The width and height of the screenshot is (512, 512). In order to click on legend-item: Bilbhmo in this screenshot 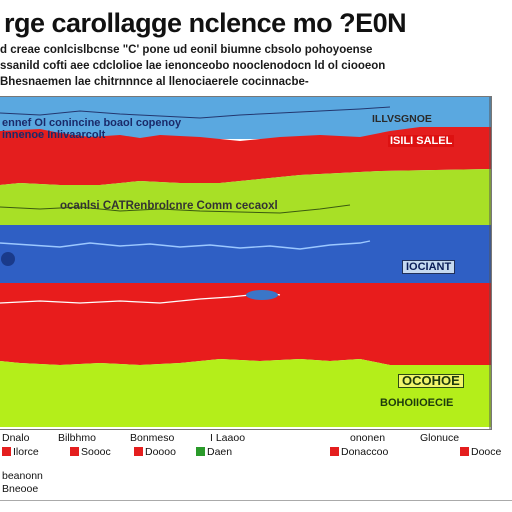, I will do `click(77, 438)`.